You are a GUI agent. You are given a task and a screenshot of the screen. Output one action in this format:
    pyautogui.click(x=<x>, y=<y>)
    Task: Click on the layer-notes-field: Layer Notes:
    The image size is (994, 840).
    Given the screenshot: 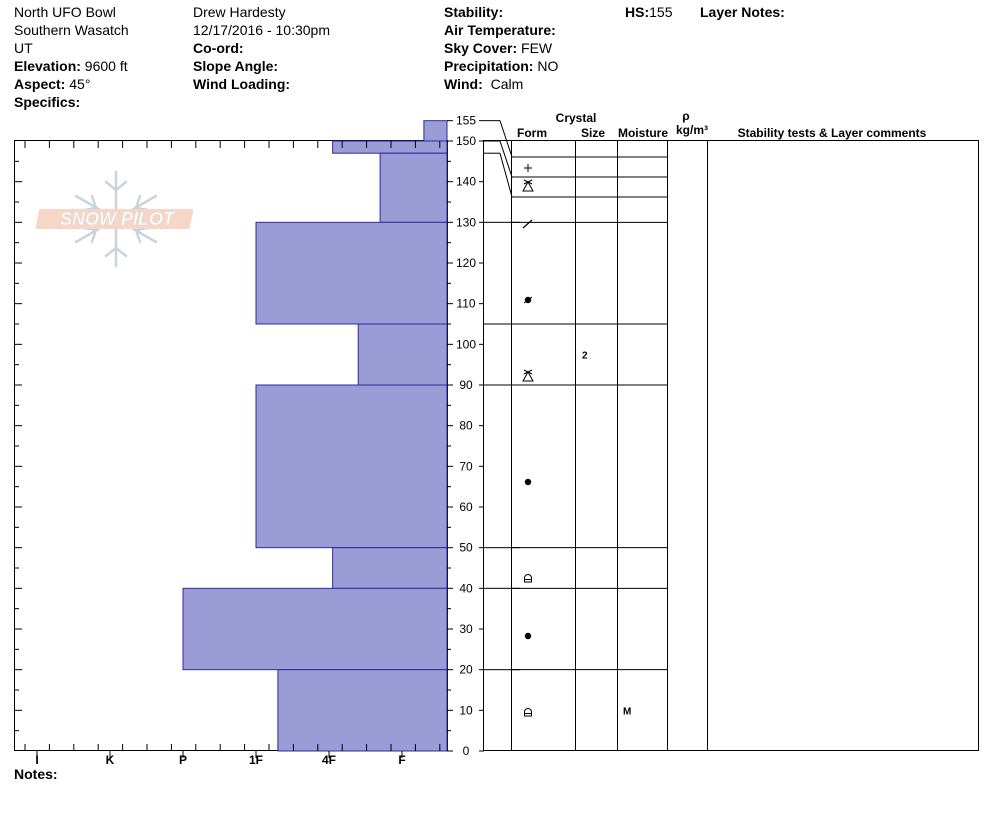 What is the action you would take?
    pyautogui.click(x=742, y=12)
    